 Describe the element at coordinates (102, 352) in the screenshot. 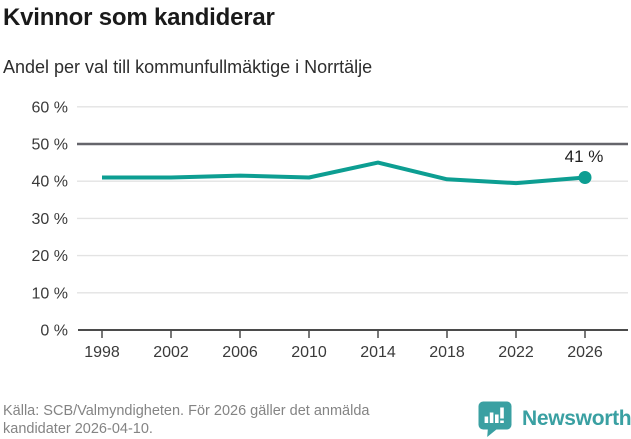

I see `x-tick-label: 1998` at that location.